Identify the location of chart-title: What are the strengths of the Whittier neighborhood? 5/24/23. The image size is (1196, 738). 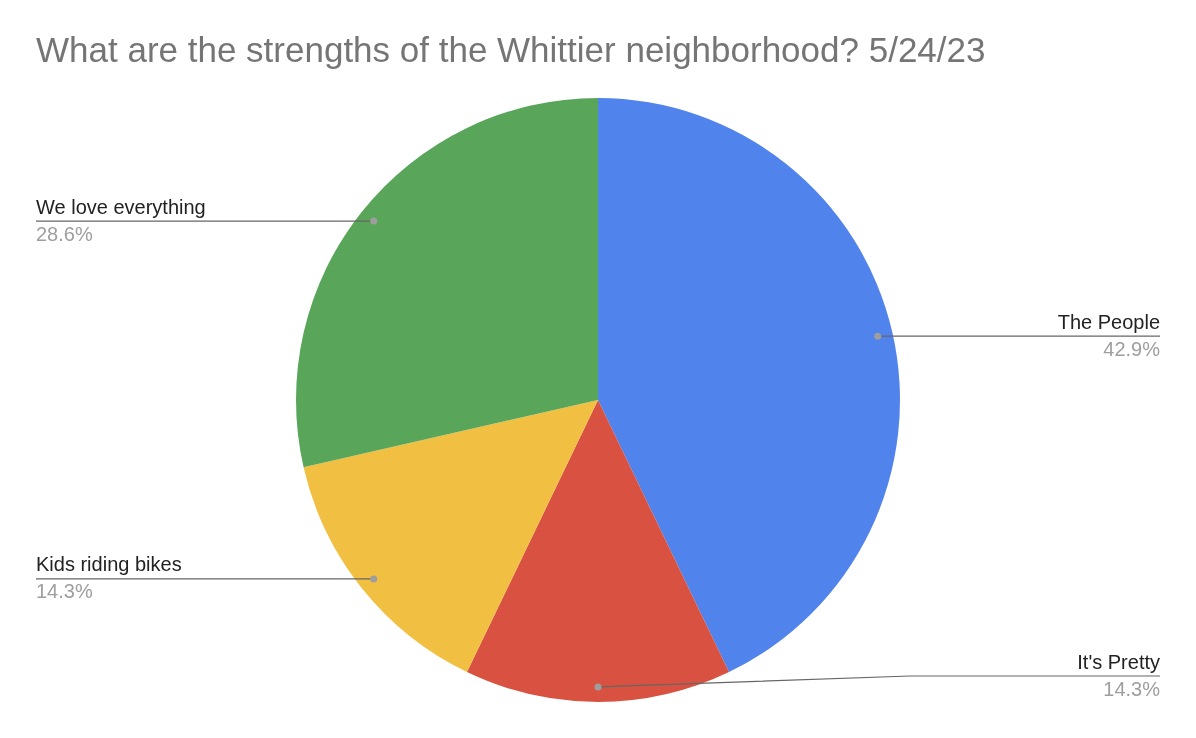
(511, 49).